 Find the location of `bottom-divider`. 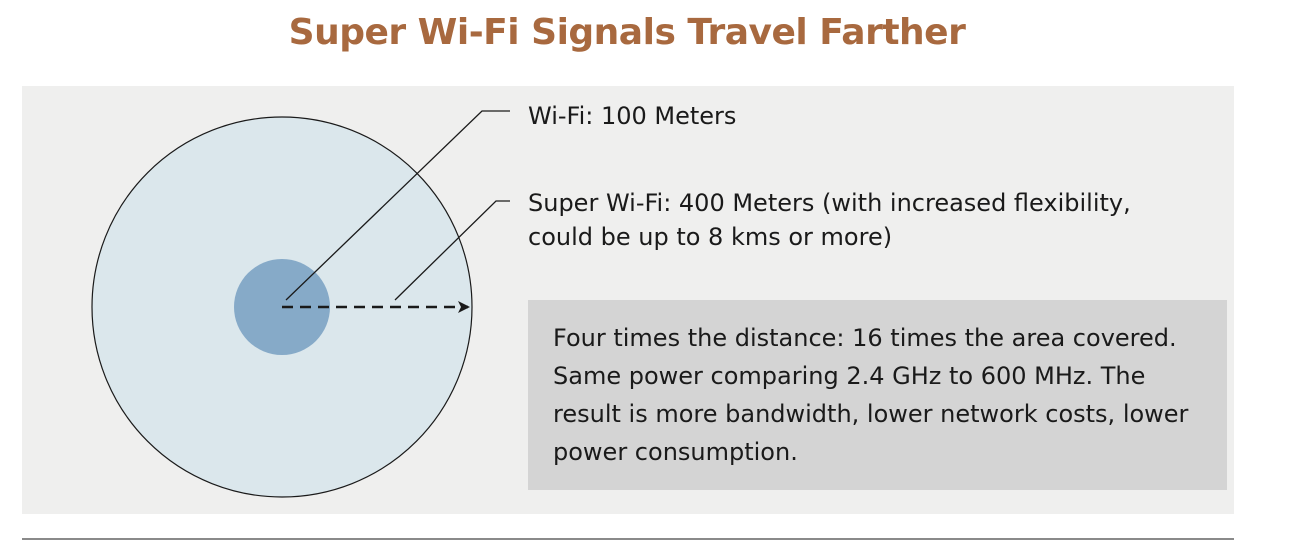

bottom-divider is located at coordinates (628, 539).